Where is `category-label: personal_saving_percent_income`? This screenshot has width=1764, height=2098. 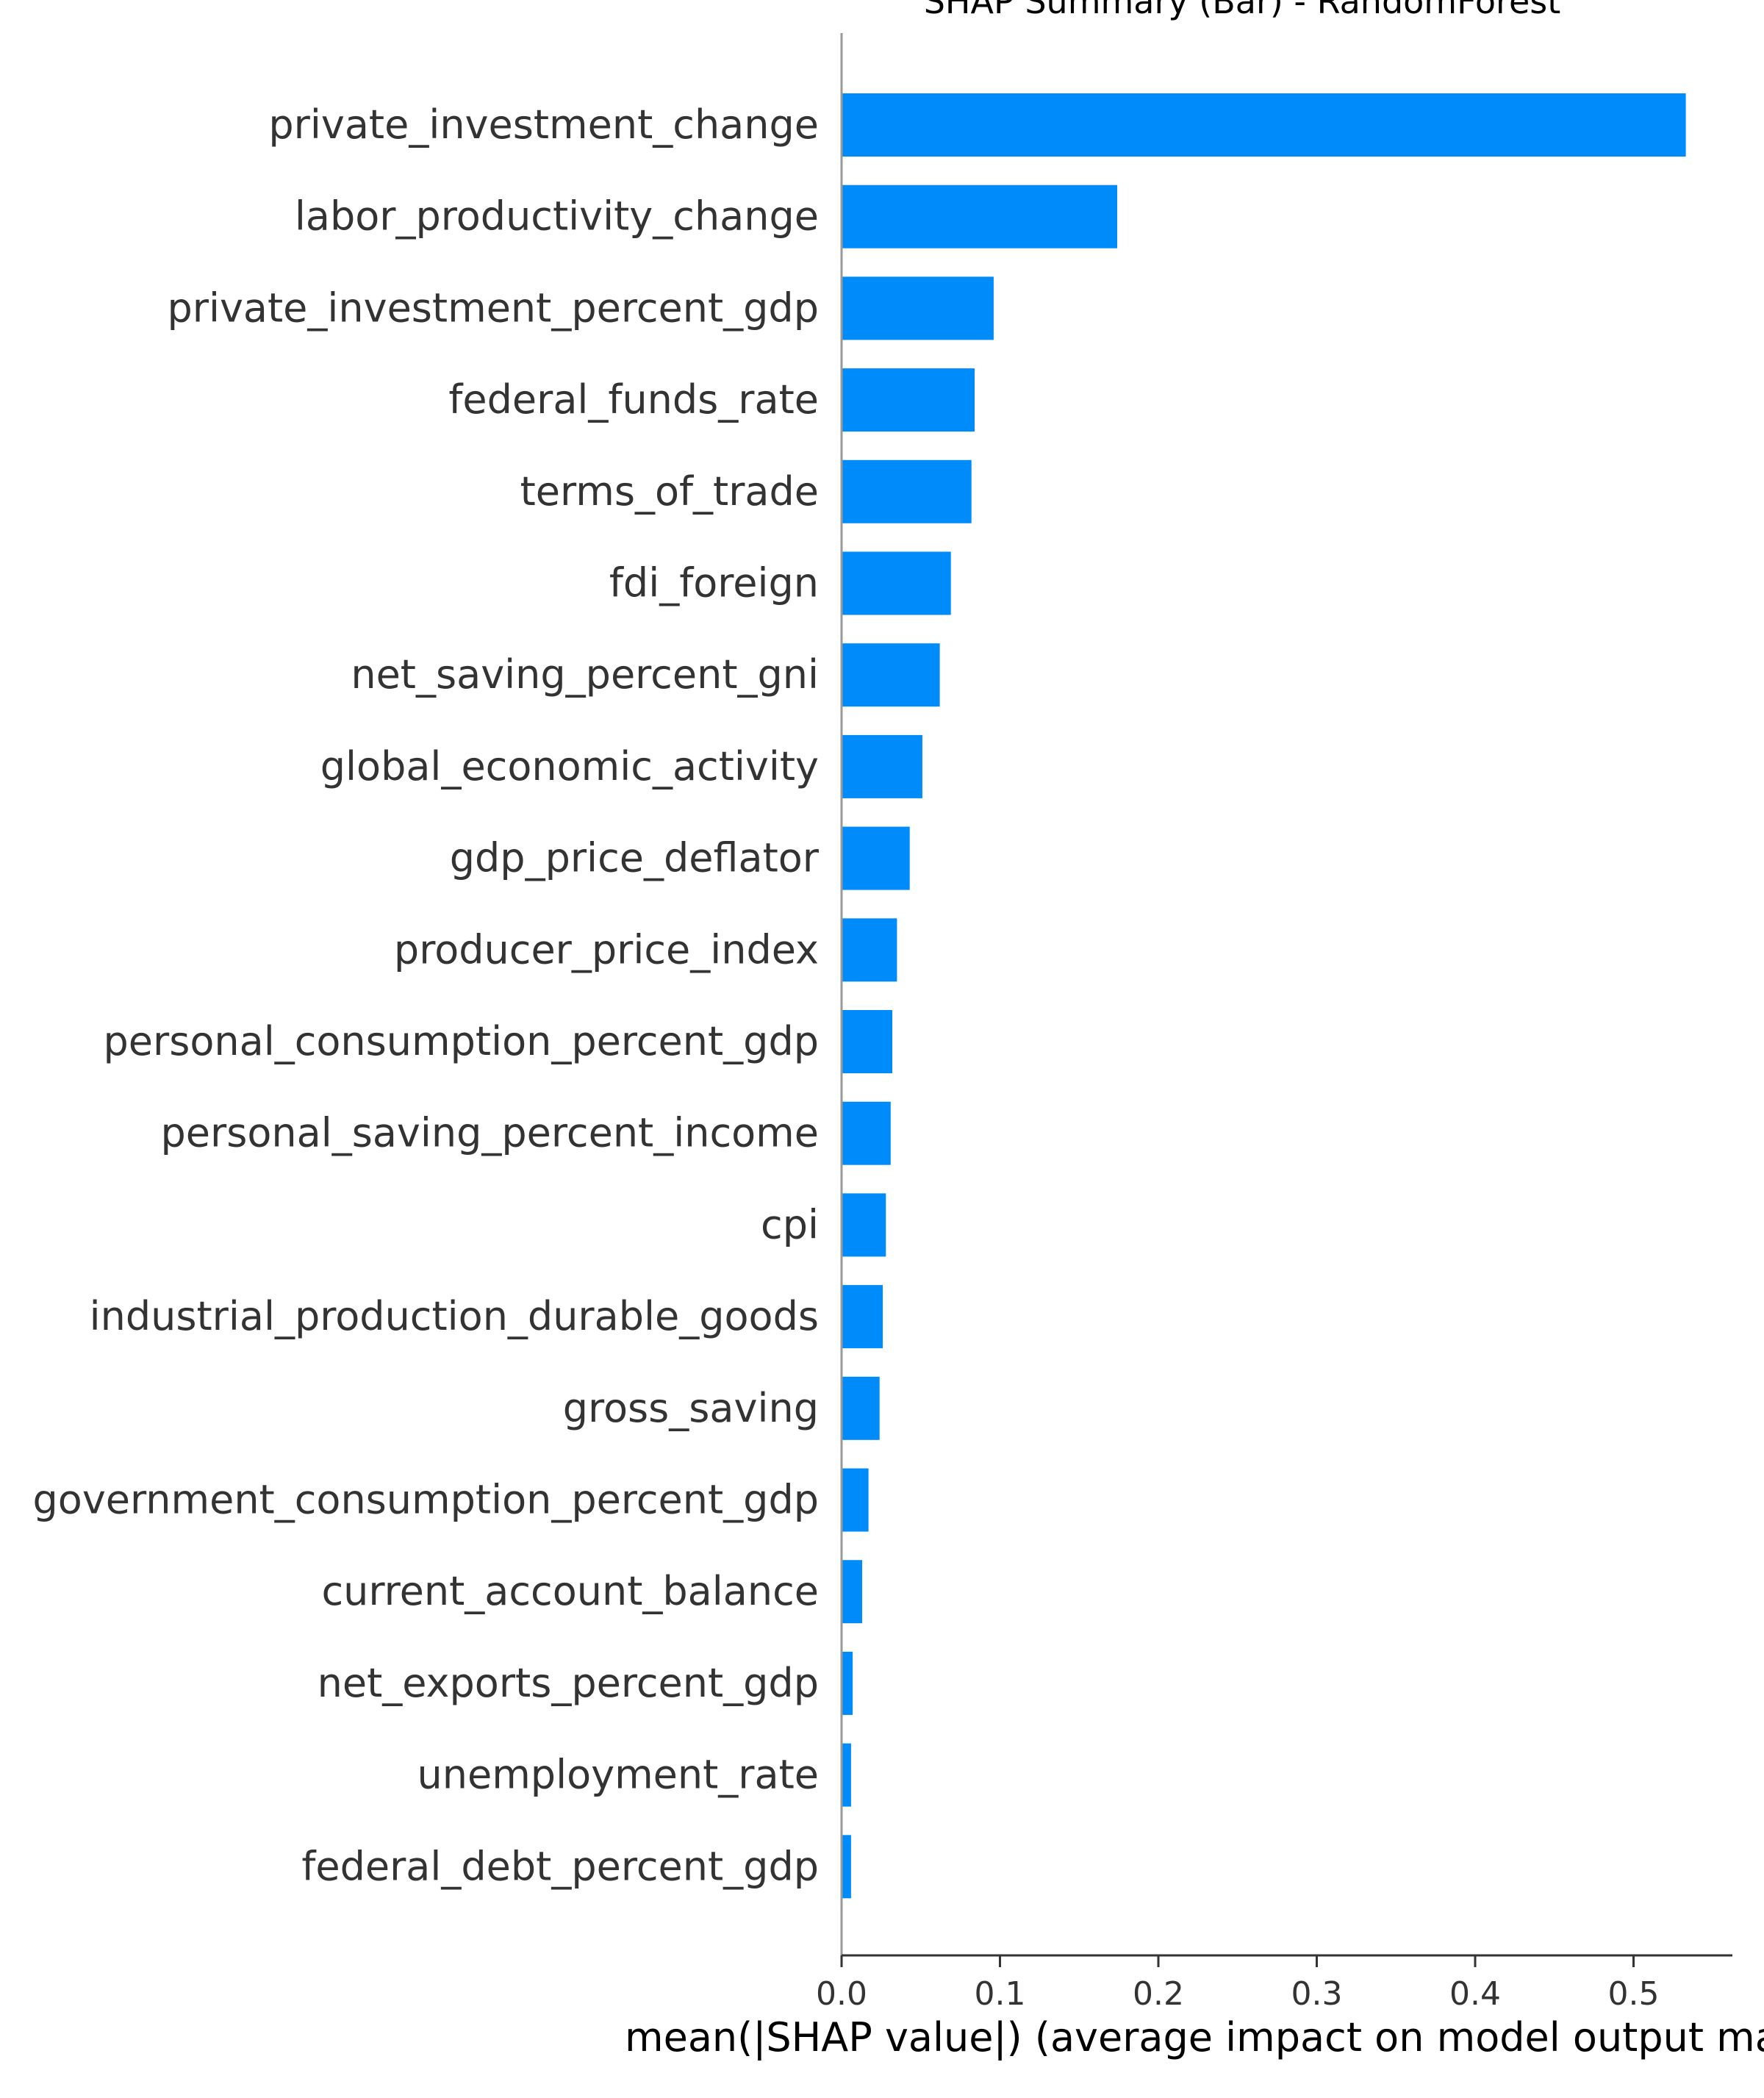 category-label: personal_saving_percent_income is located at coordinates (490, 1133).